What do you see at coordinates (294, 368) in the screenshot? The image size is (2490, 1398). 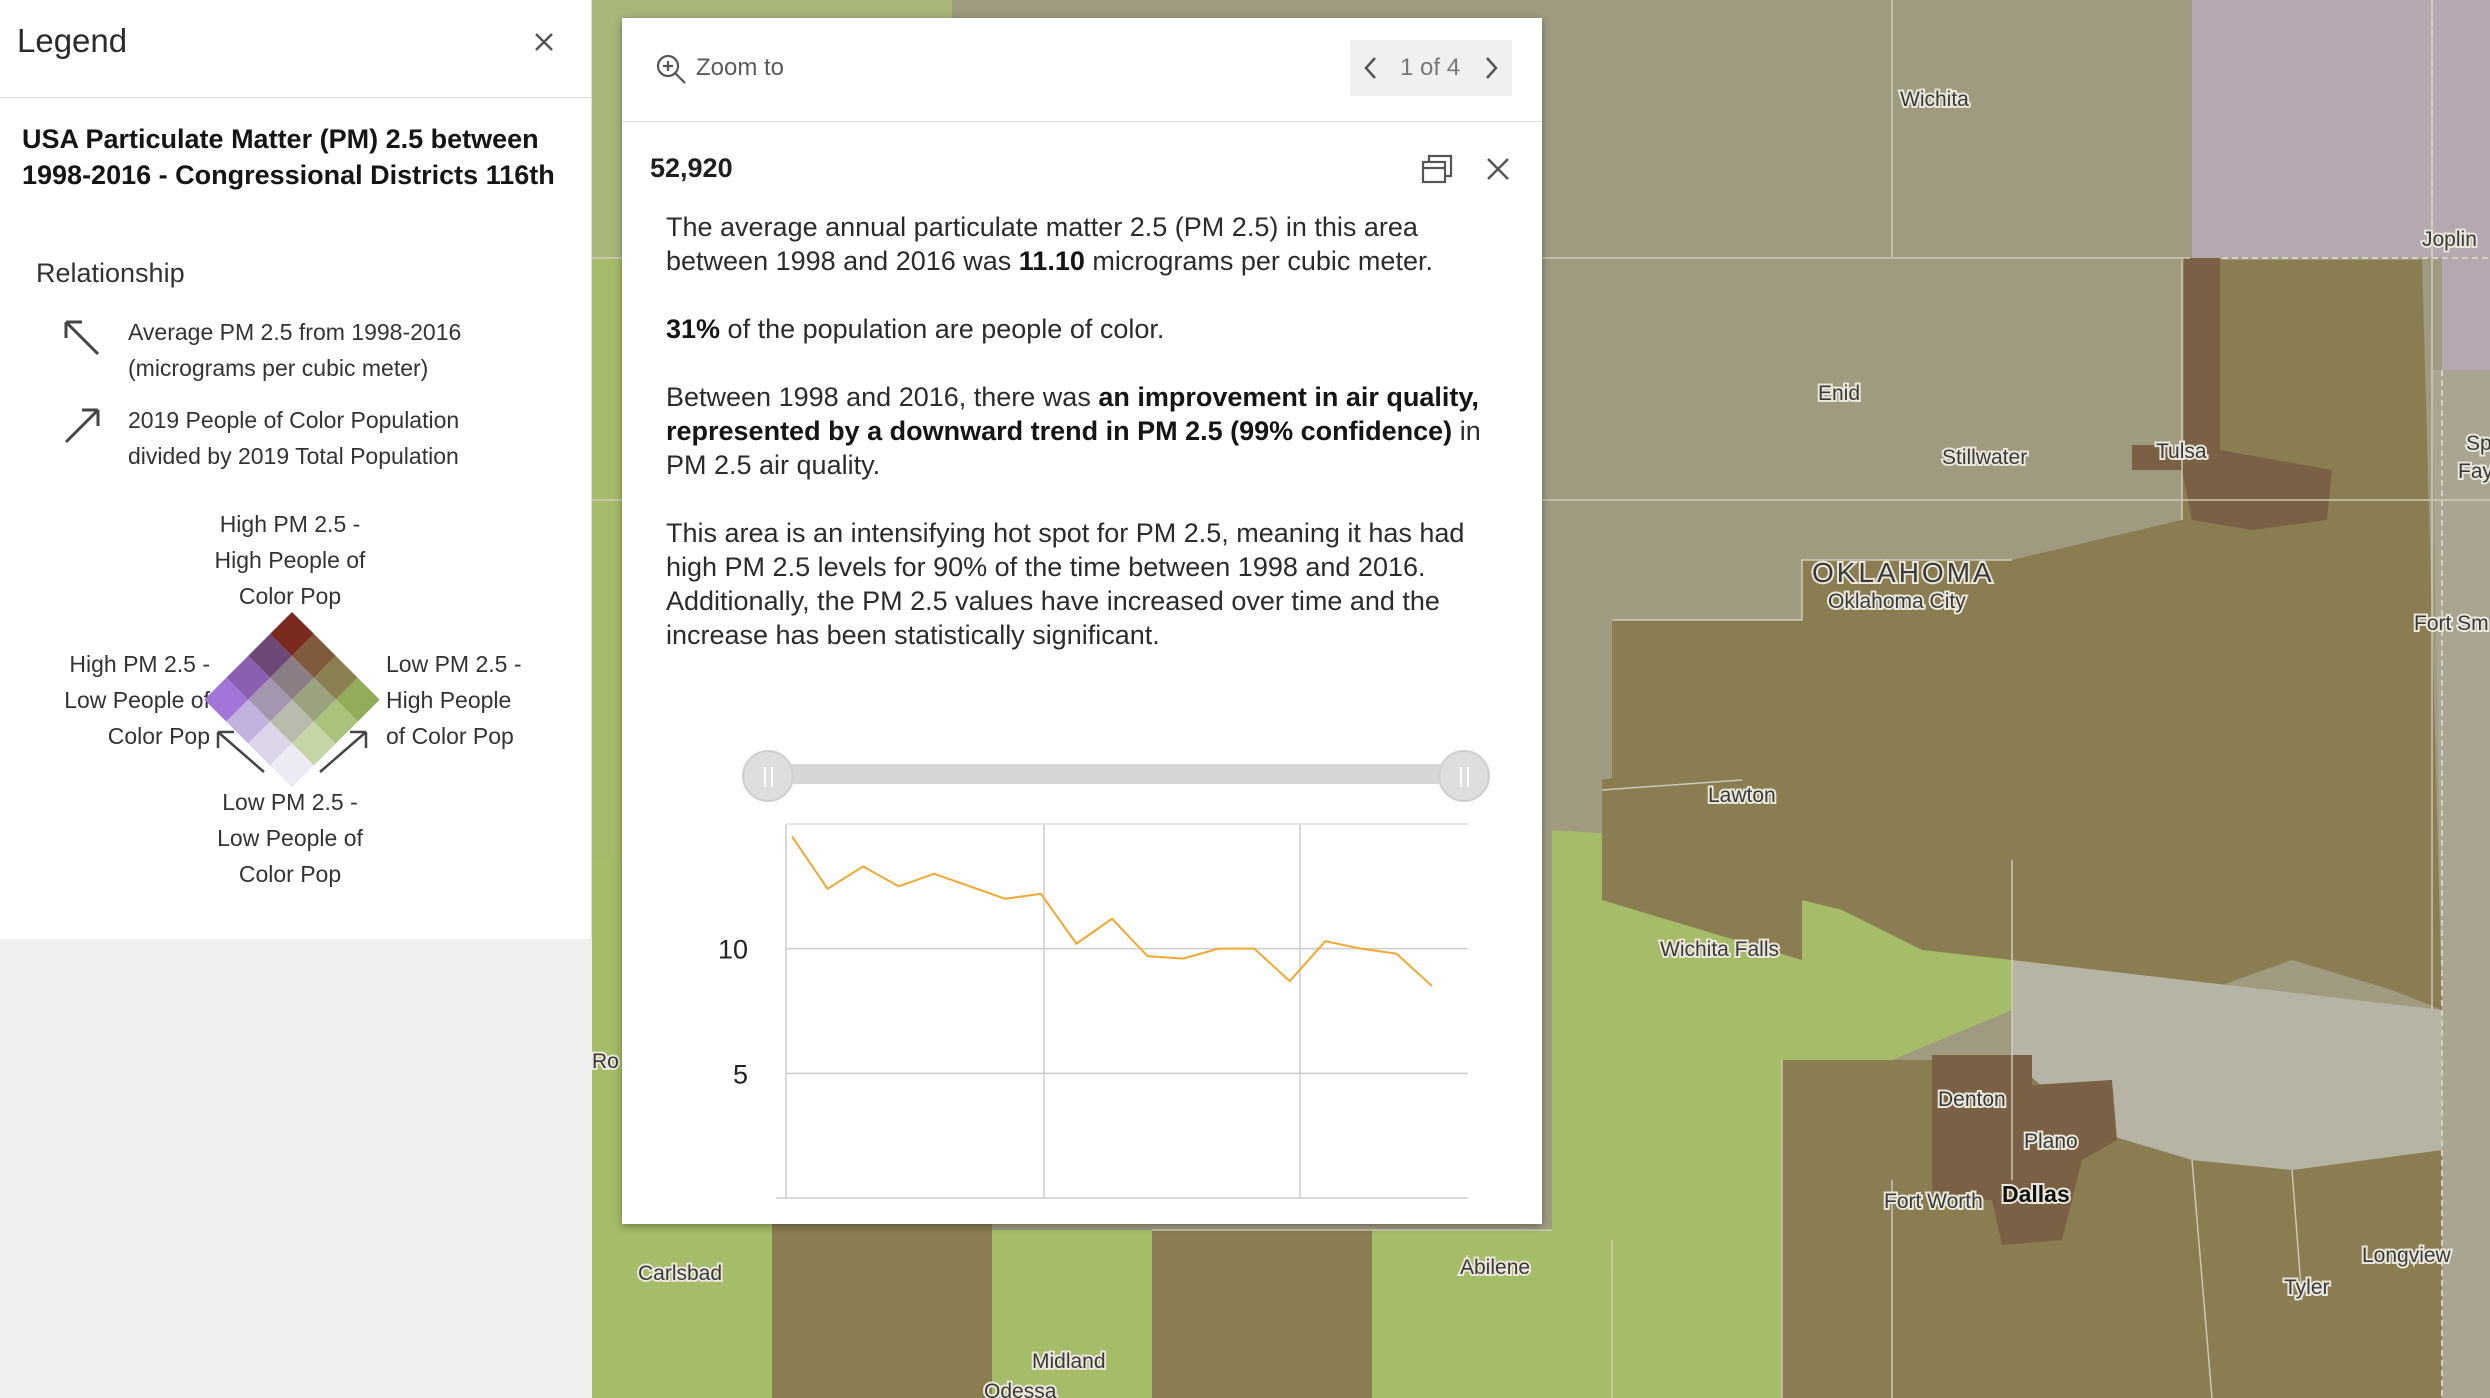 I see `axis1-line2: (micrograms per cubic meter)` at bounding box center [294, 368].